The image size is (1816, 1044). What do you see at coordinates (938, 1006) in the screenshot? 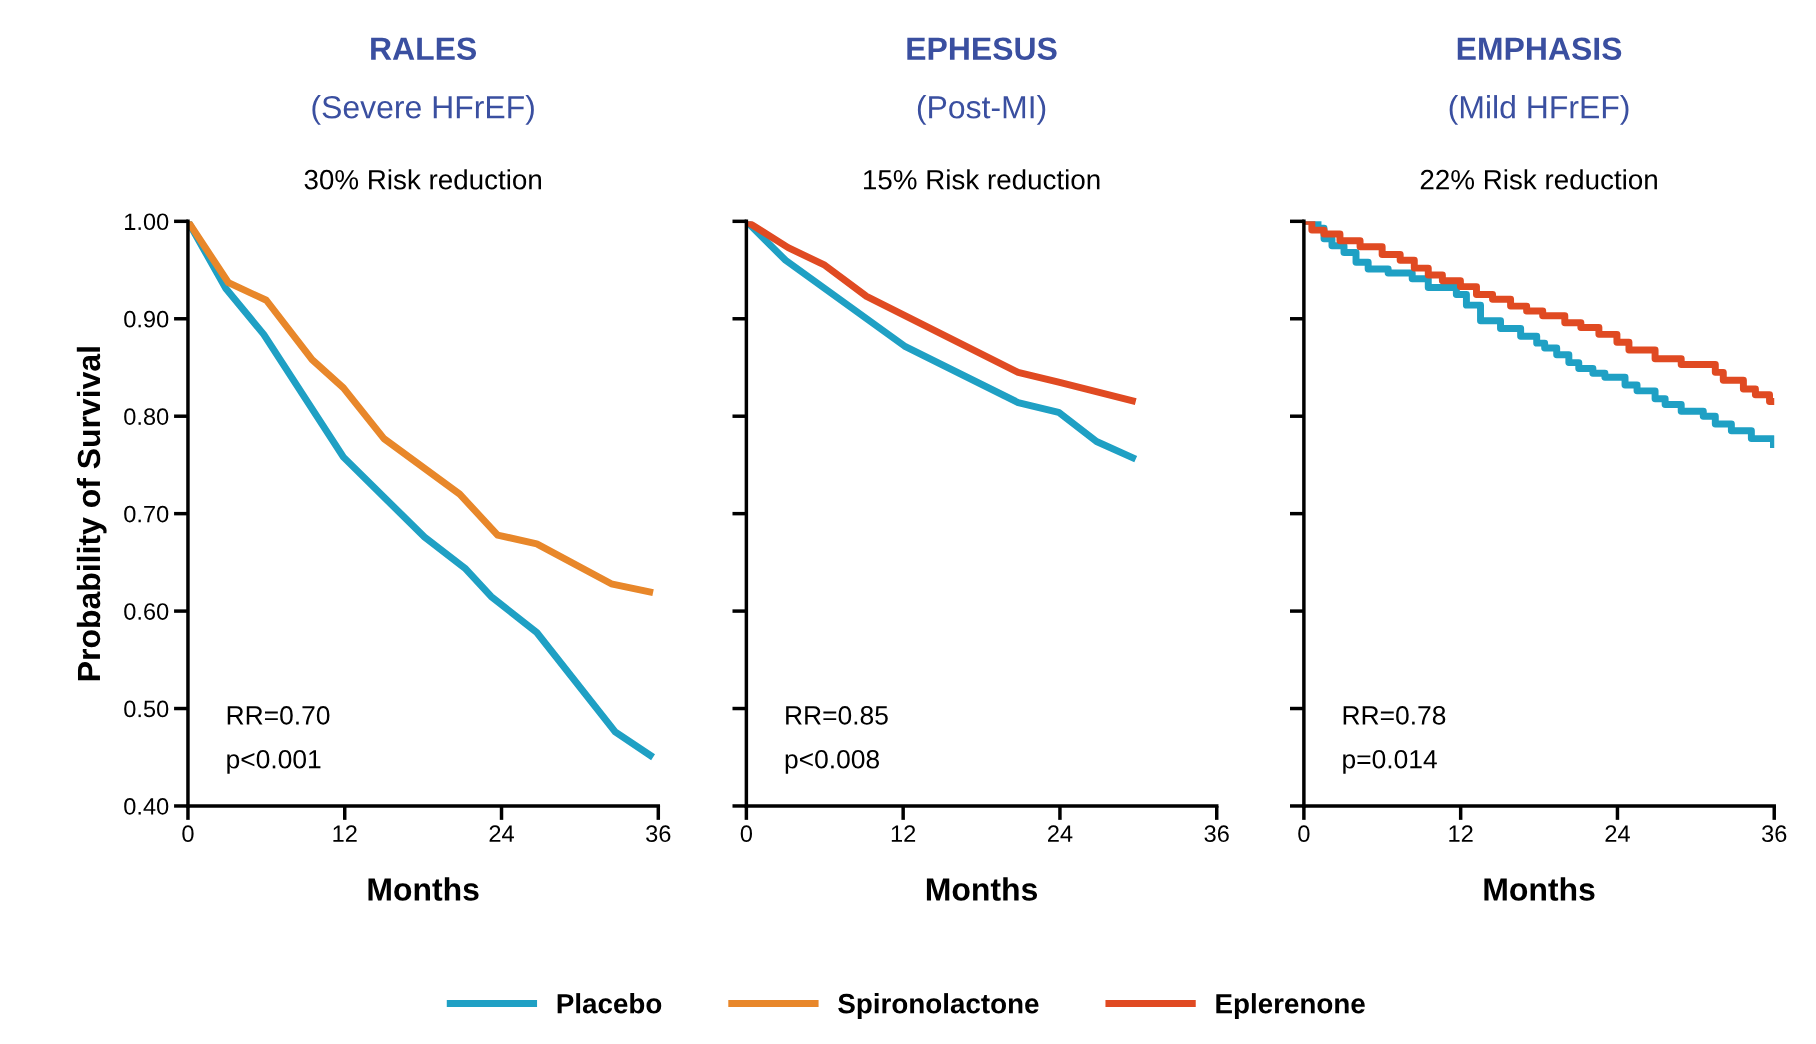
I see `legend-label: Spironolactone` at bounding box center [938, 1006].